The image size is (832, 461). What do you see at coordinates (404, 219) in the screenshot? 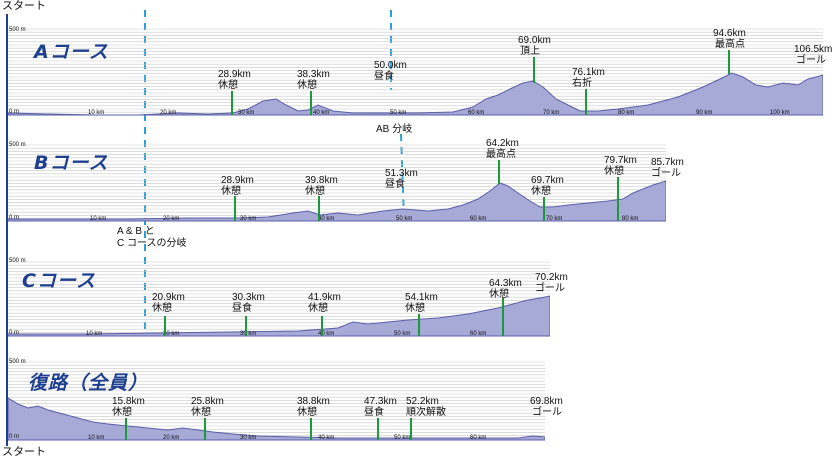
I see `course-b-tick-5: 50 km` at bounding box center [404, 219].